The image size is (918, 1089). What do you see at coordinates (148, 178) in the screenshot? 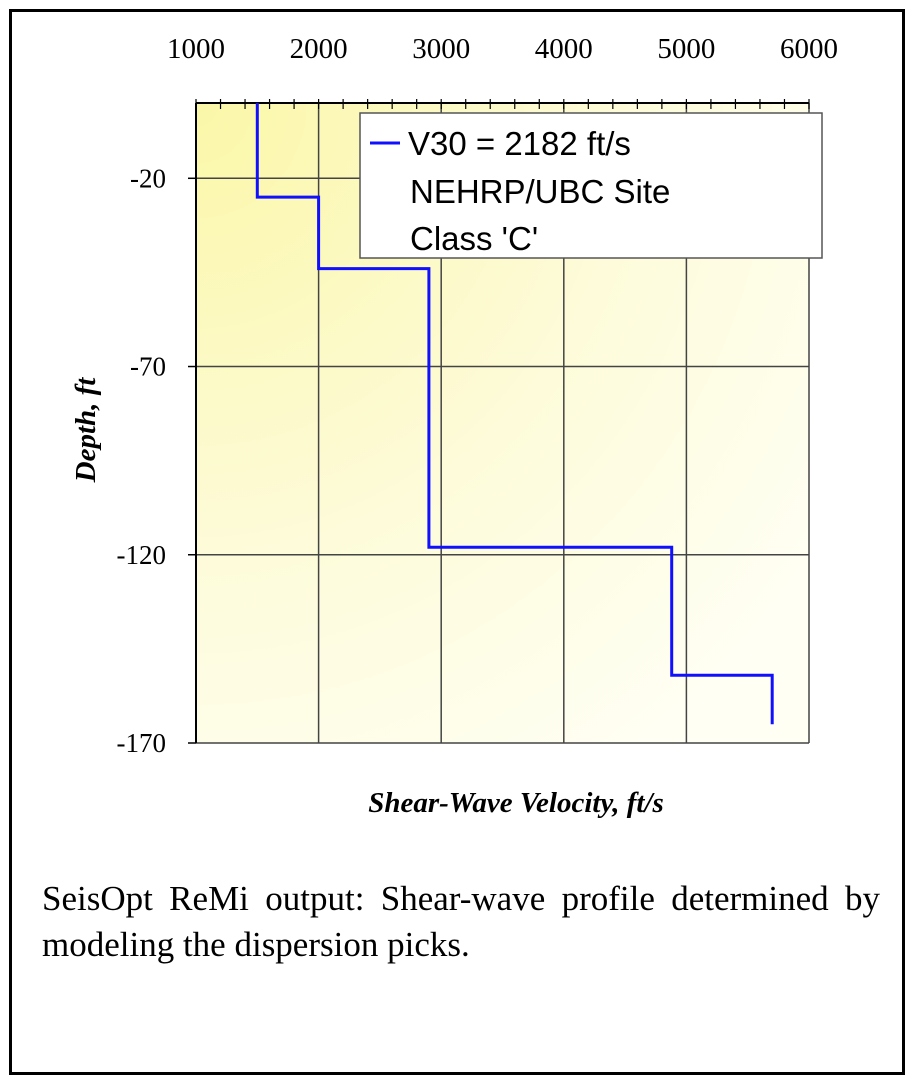
I see `y-tick-label: -20` at bounding box center [148, 178].